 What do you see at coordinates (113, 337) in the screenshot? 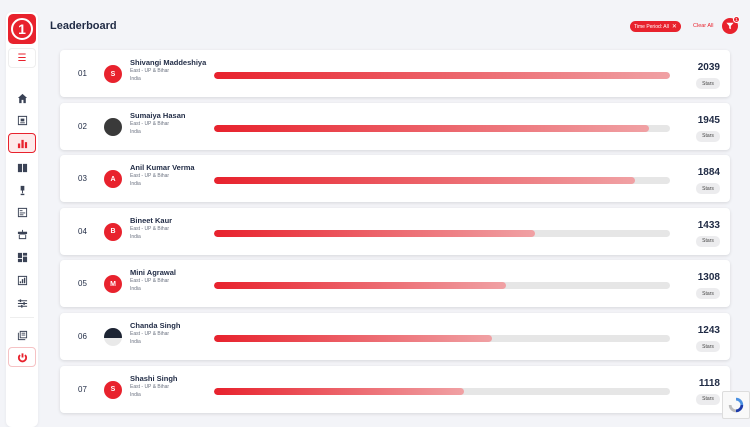
I see `avatar` at bounding box center [113, 337].